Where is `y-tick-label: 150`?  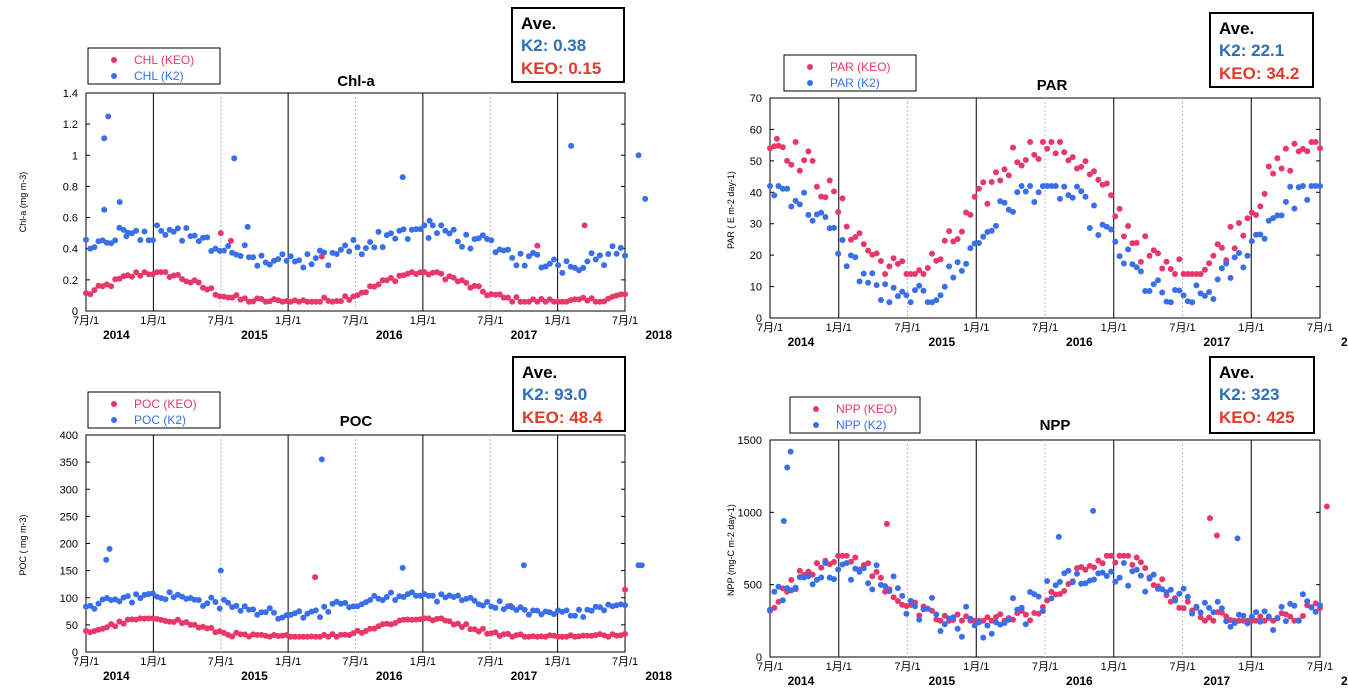
y-tick-label: 150 is located at coordinates (69, 572).